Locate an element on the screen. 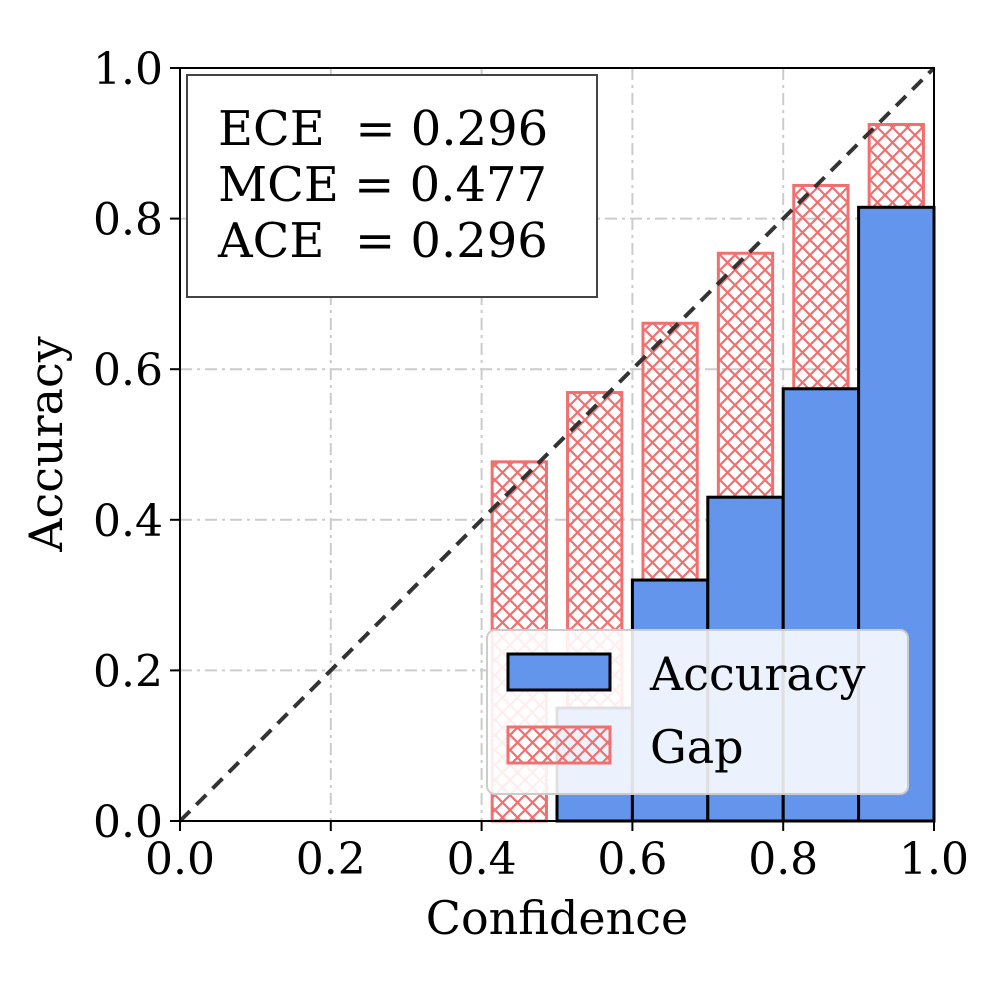 This screenshot has height=997, width=997. legend-label-gap: Gap is located at coordinates (697, 747).